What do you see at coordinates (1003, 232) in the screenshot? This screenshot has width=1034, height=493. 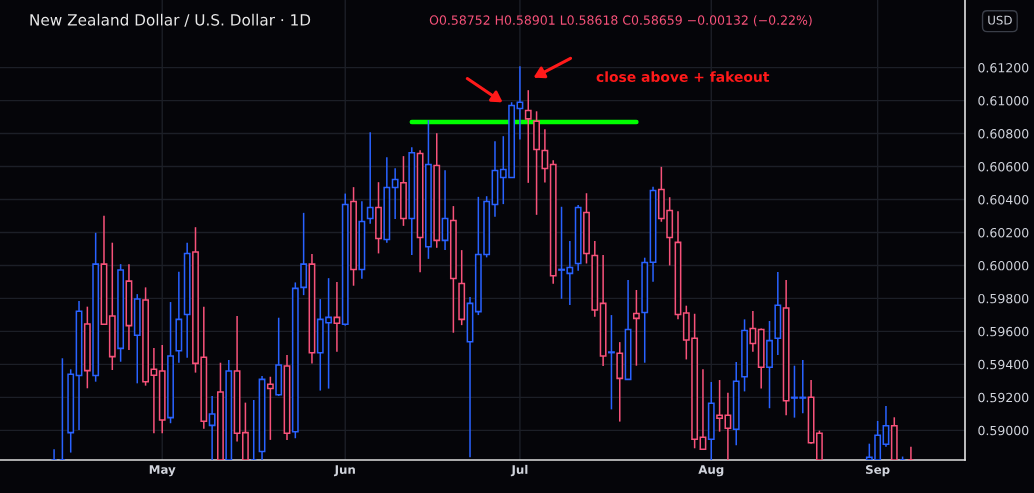 I see `y-tick-label: 0.60200` at bounding box center [1003, 232].